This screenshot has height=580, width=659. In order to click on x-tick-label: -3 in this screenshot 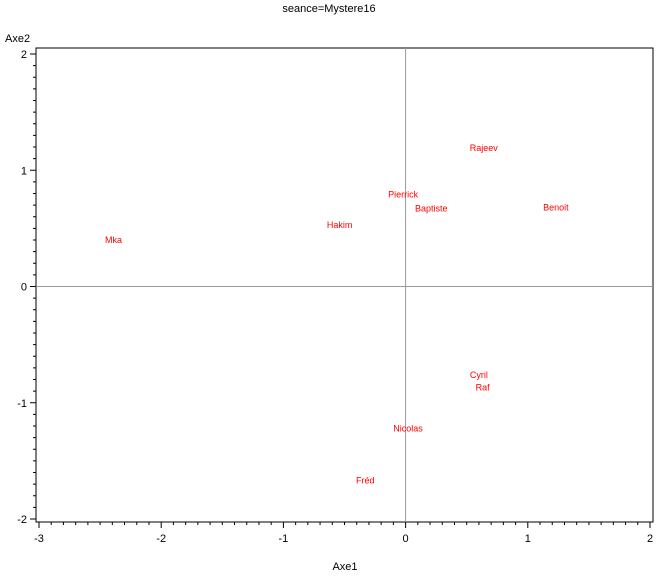, I will do `click(39, 539)`.